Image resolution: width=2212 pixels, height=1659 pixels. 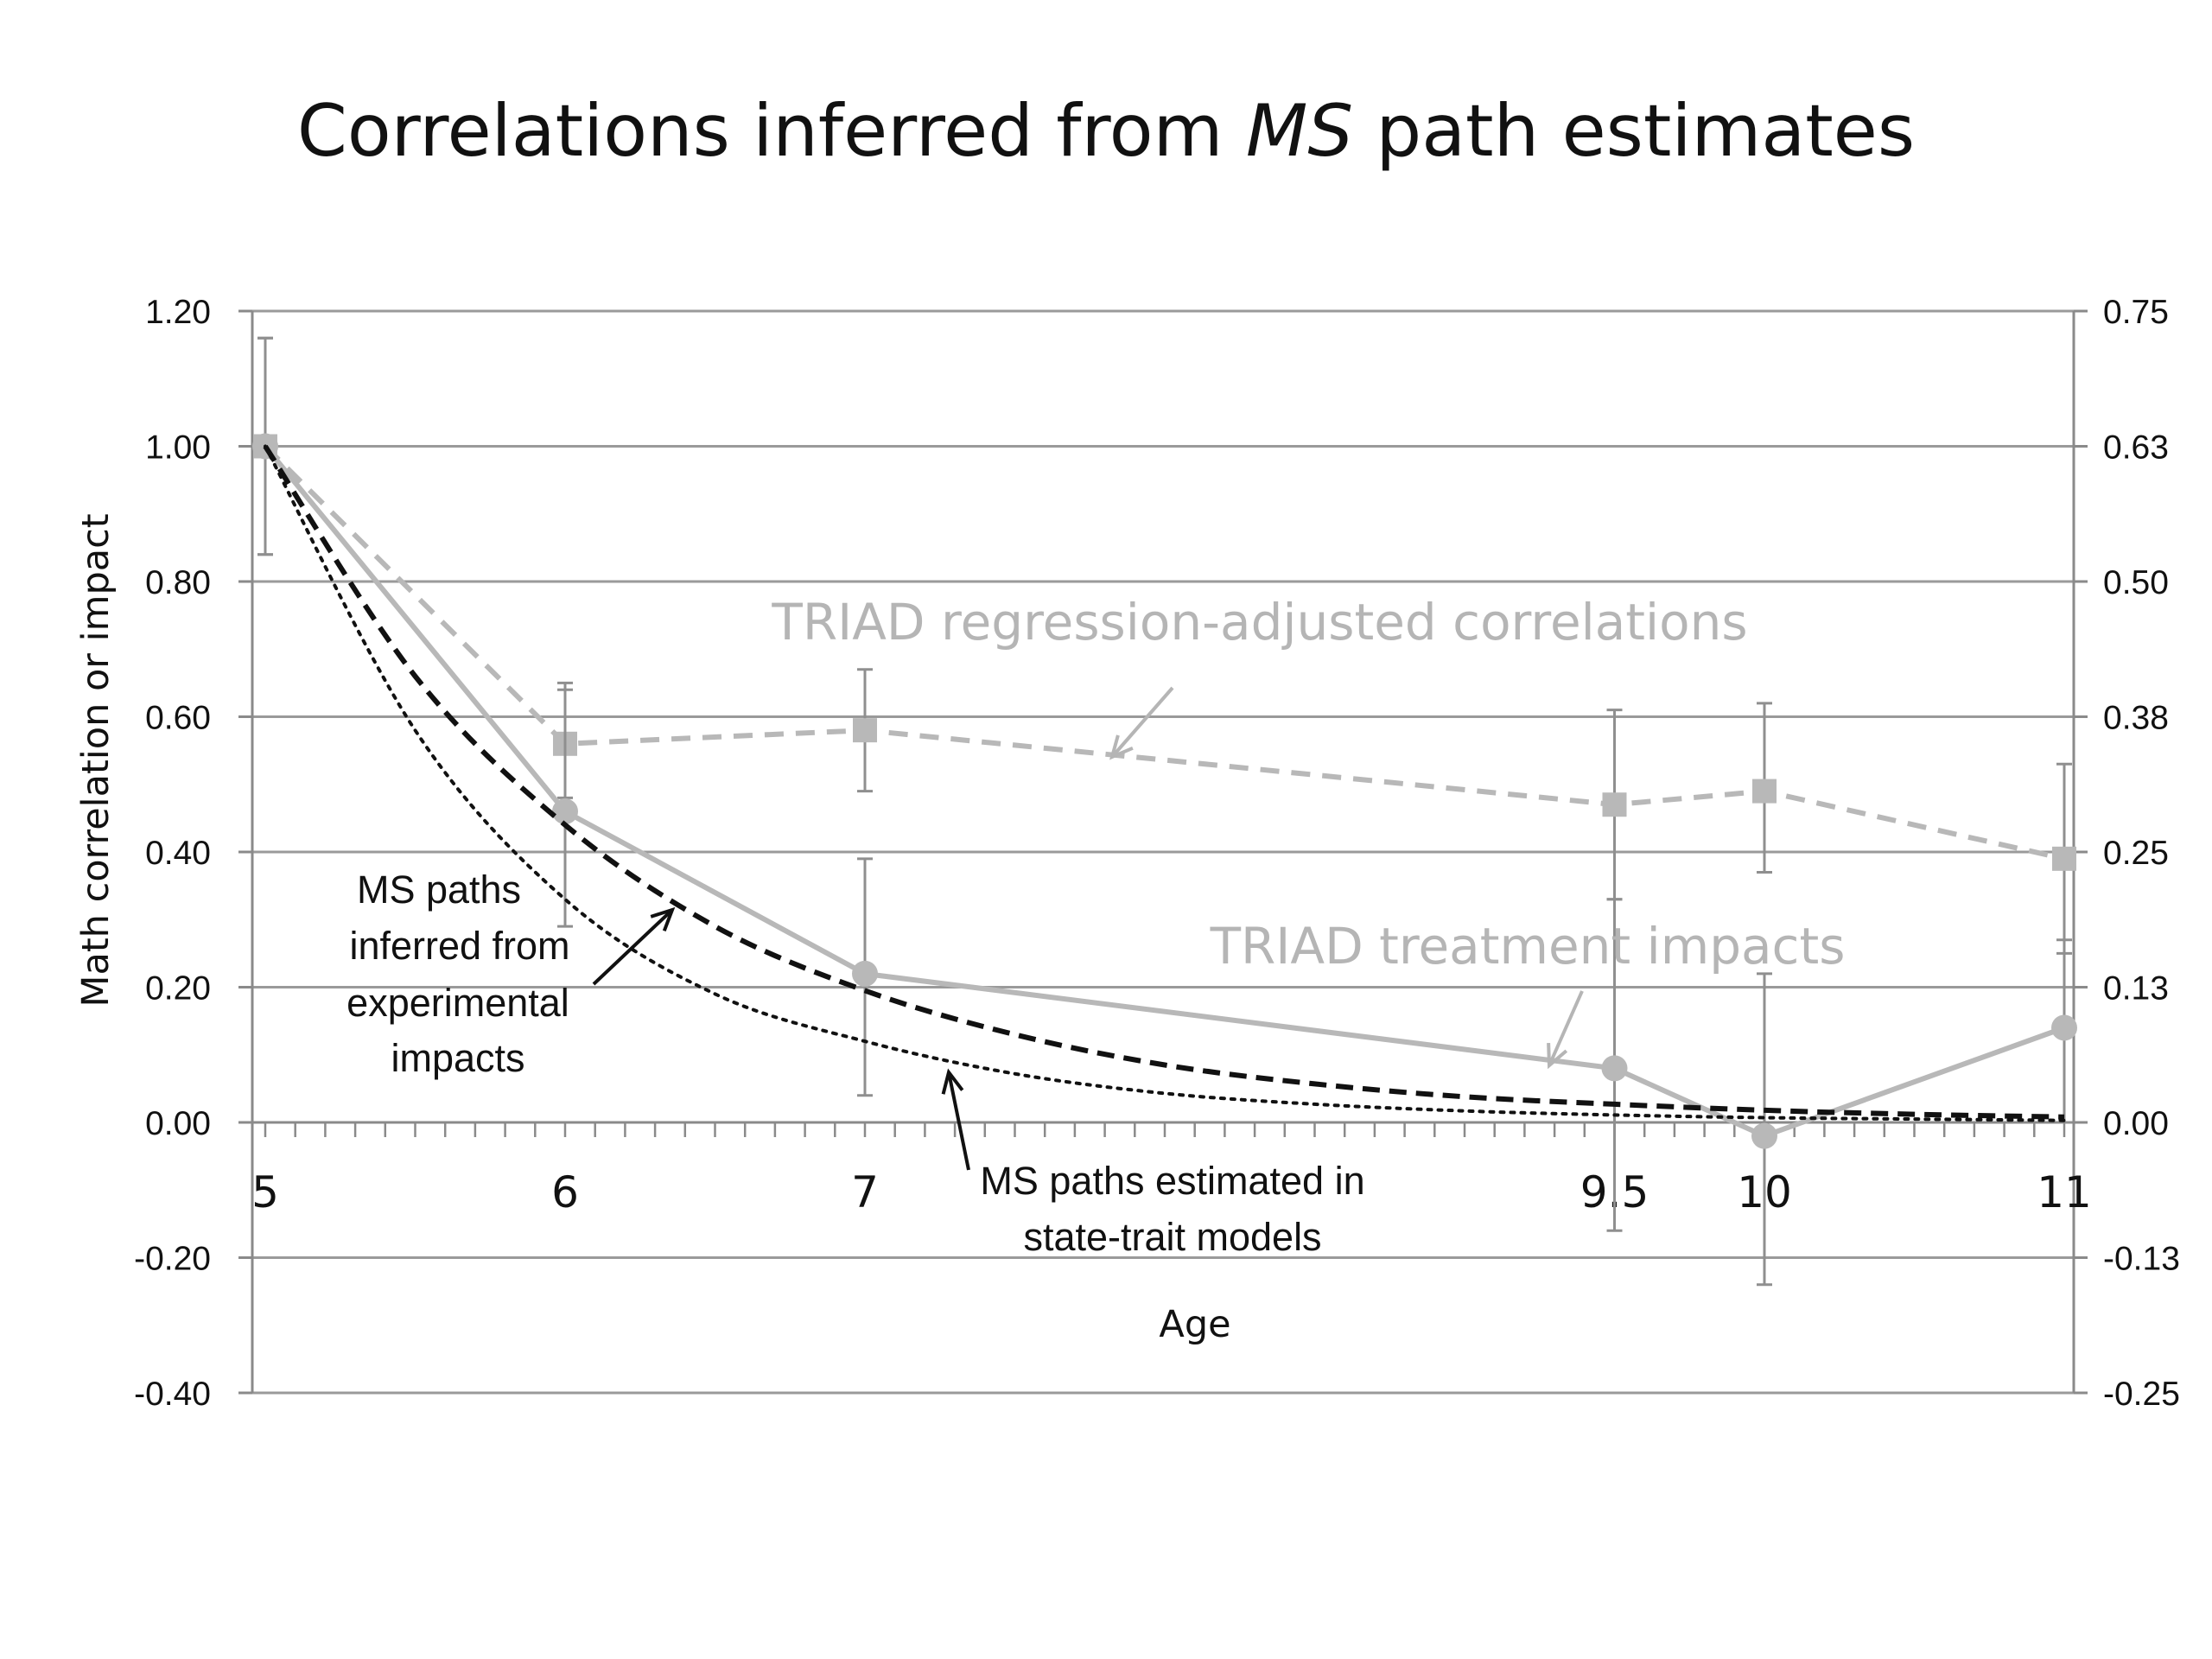 What do you see at coordinates (771, 131) in the screenshot?
I see `chart-title-pre: Correlations inferred from` at bounding box center [771, 131].